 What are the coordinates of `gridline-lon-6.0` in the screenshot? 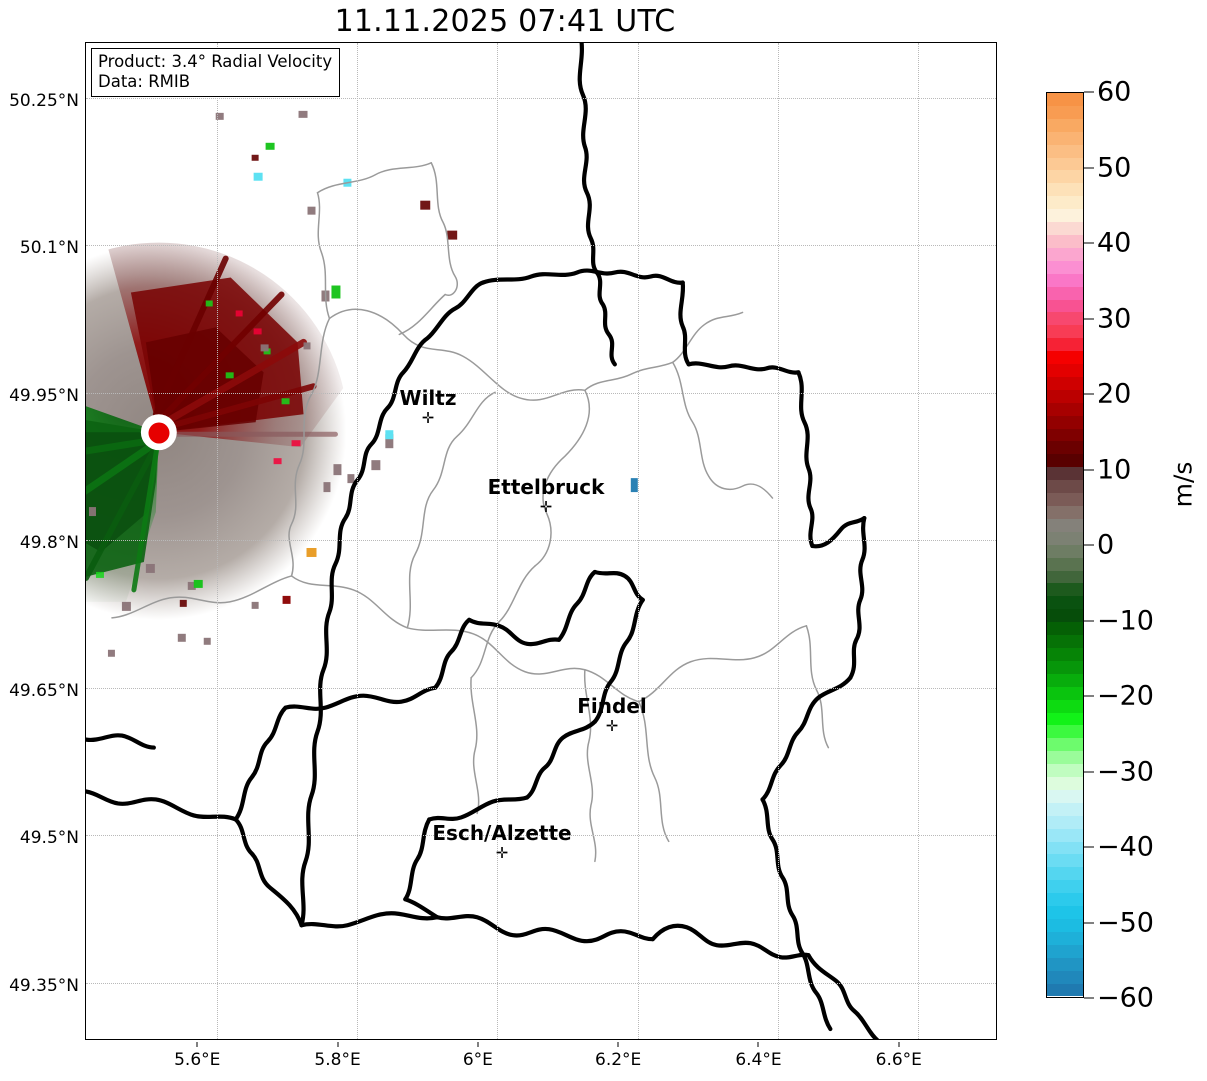 It's located at (497, 541).